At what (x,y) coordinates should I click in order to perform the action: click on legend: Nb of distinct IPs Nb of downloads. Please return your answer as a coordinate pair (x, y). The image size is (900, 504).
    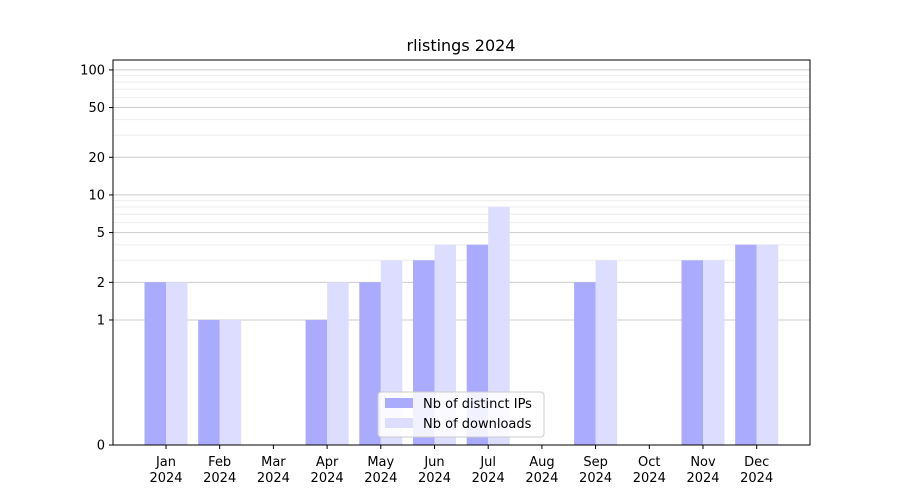
    Looking at the image, I should click on (461, 414).